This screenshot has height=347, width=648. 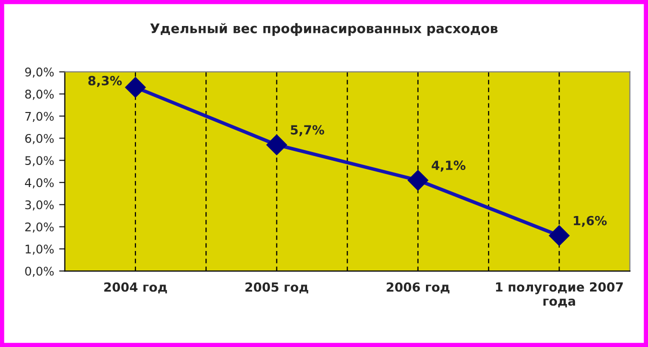 What do you see at coordinates (307, 130) in the screenshot?
I see `data-label: 5,7%` at bounding box center [307, 130].